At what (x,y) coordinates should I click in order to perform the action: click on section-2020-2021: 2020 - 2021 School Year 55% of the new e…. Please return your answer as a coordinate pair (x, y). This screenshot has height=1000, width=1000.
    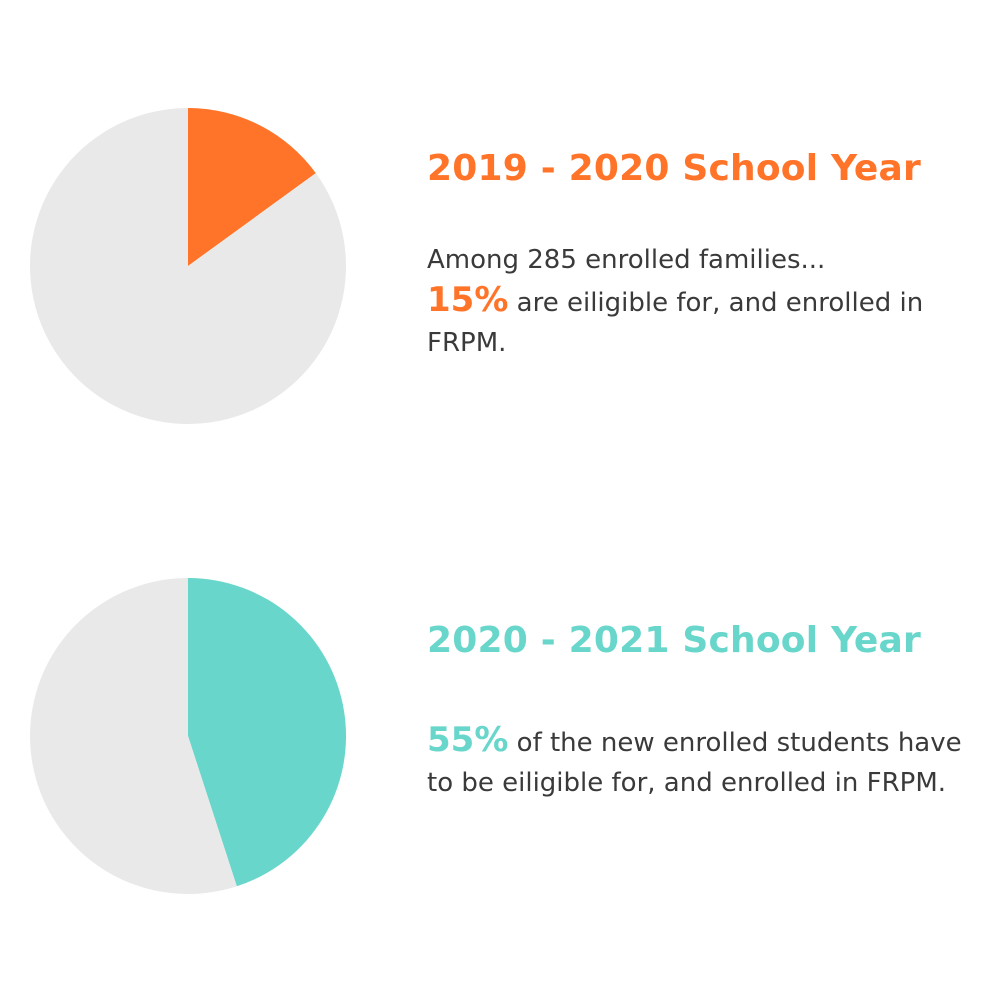
    Looking at the image, I should click on (707, 710).